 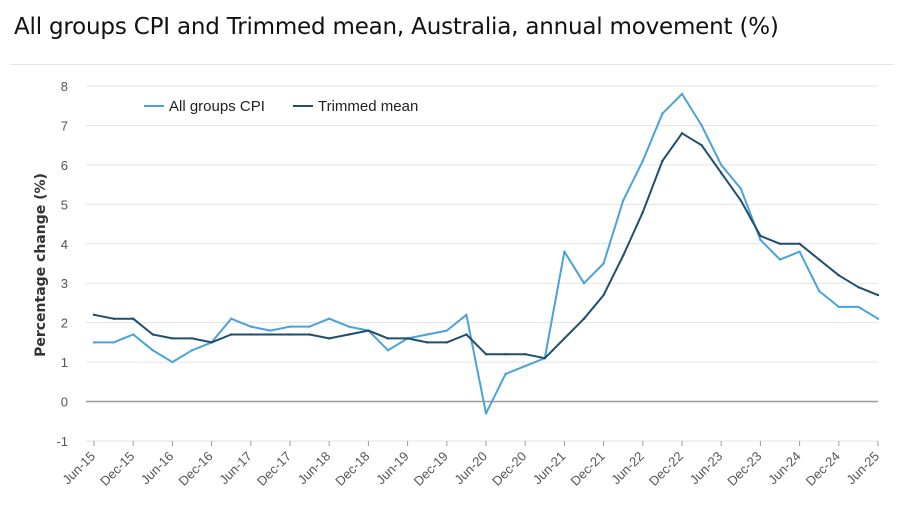 What do you see at coordinates (195, 469) in the screenshot?
I see `x-tick-label: Dec-16` at bounding box center [195, 469].